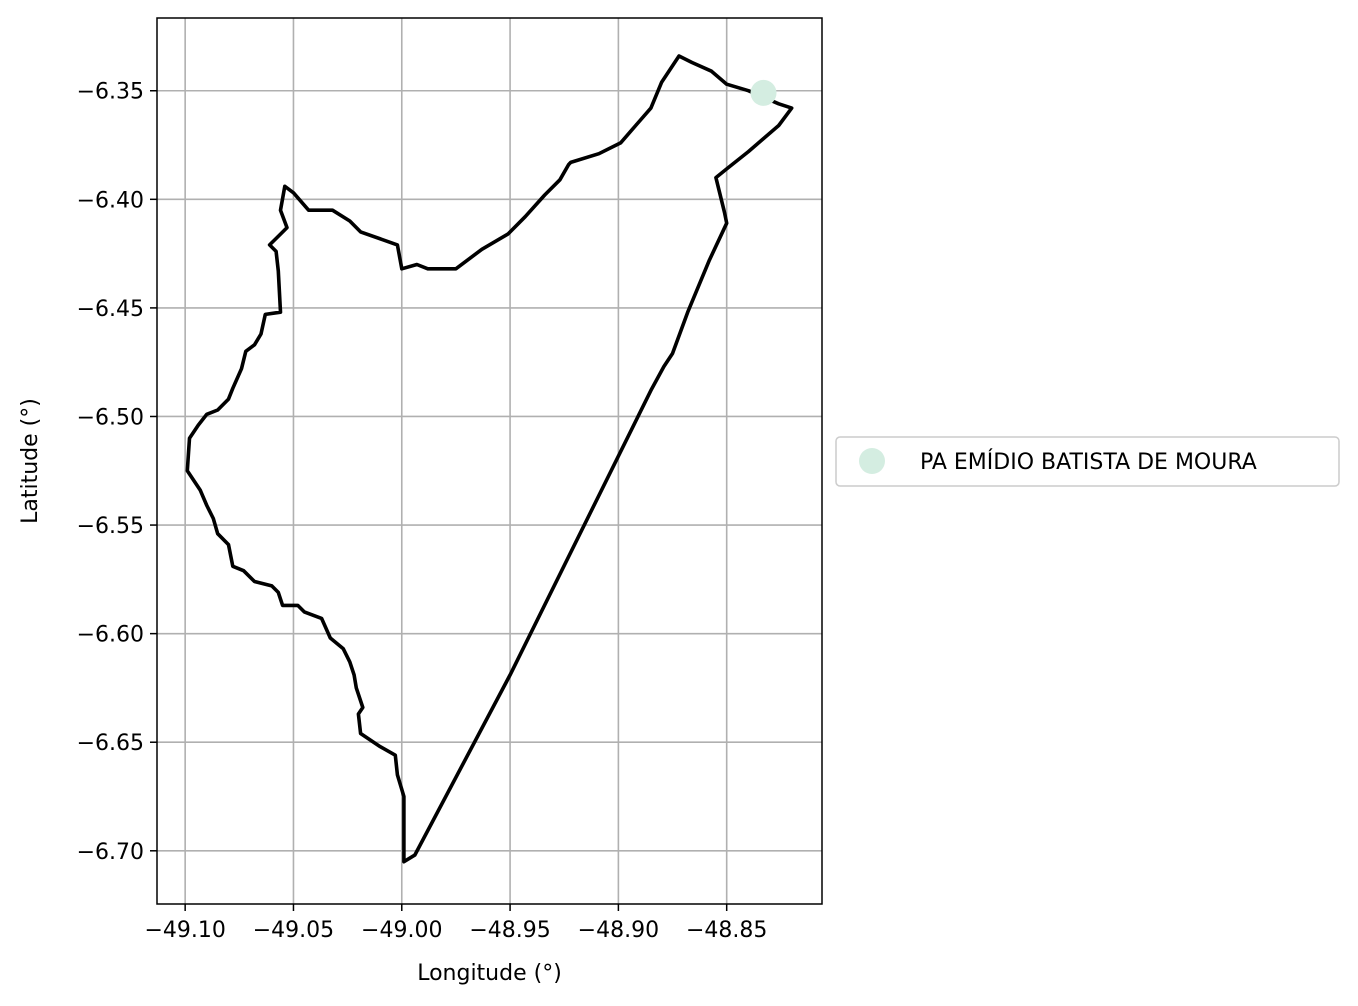 This screenshot has width=1358, height=1006. Describe the element at coordinates (110, 92) in the screenshot. I see `y-tick-label: −6.35` at that location.